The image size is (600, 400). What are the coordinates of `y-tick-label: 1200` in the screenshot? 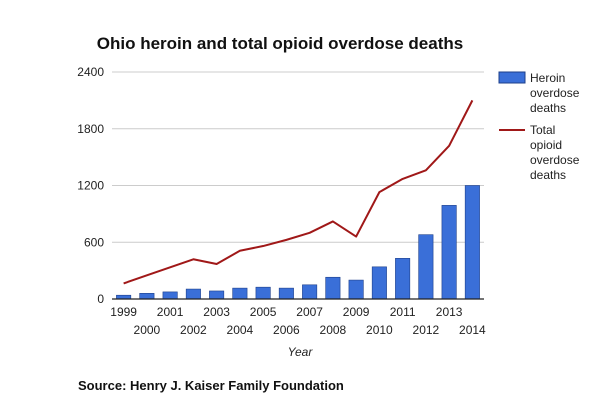 It's located at (90, 186).